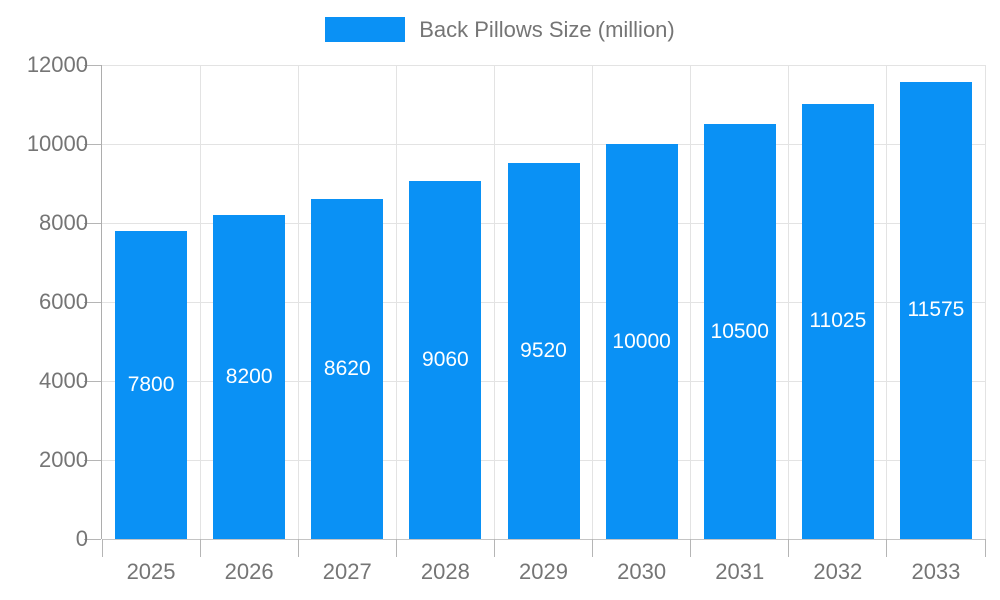  I want to click on legend-swatch, so click(365, 29).